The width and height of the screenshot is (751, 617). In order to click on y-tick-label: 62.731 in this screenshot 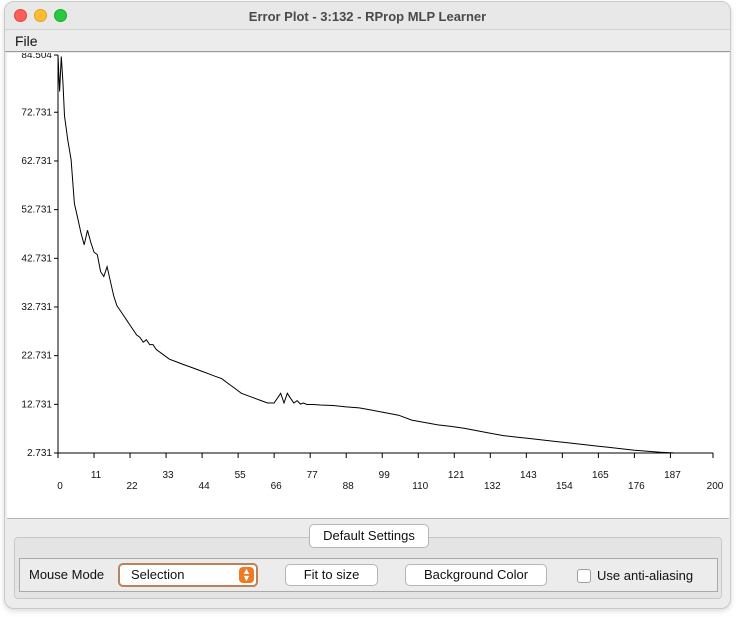, I will do `click(36, 161)`.